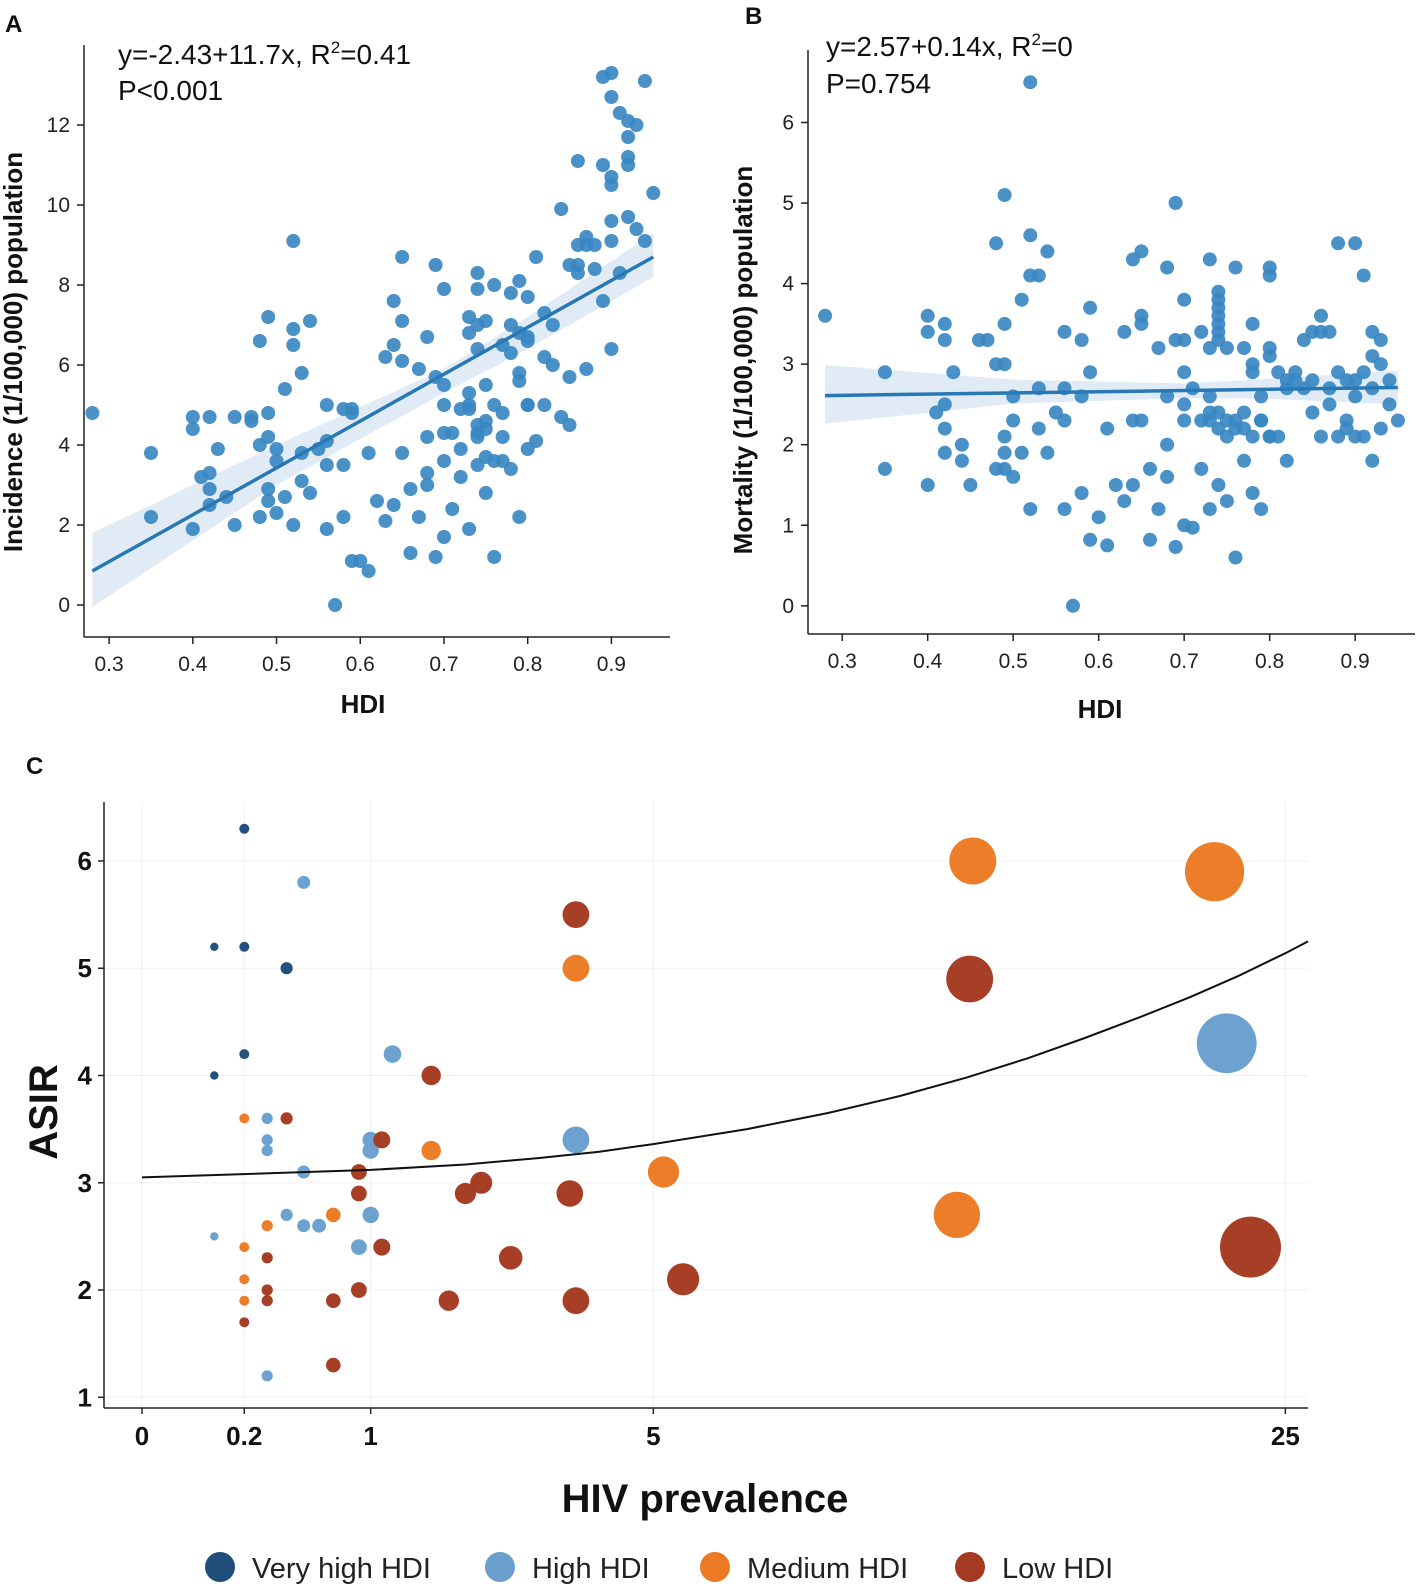 This screenshot has height=1588, width=1416. I want to click on panel-a-y-tick-label: 0, so click(64, 605).